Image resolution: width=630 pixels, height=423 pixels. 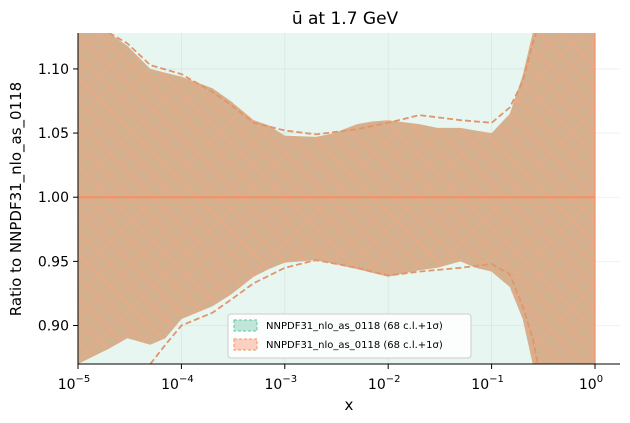 I want to click on x-axis-label: x, so click(x=349, y=405).